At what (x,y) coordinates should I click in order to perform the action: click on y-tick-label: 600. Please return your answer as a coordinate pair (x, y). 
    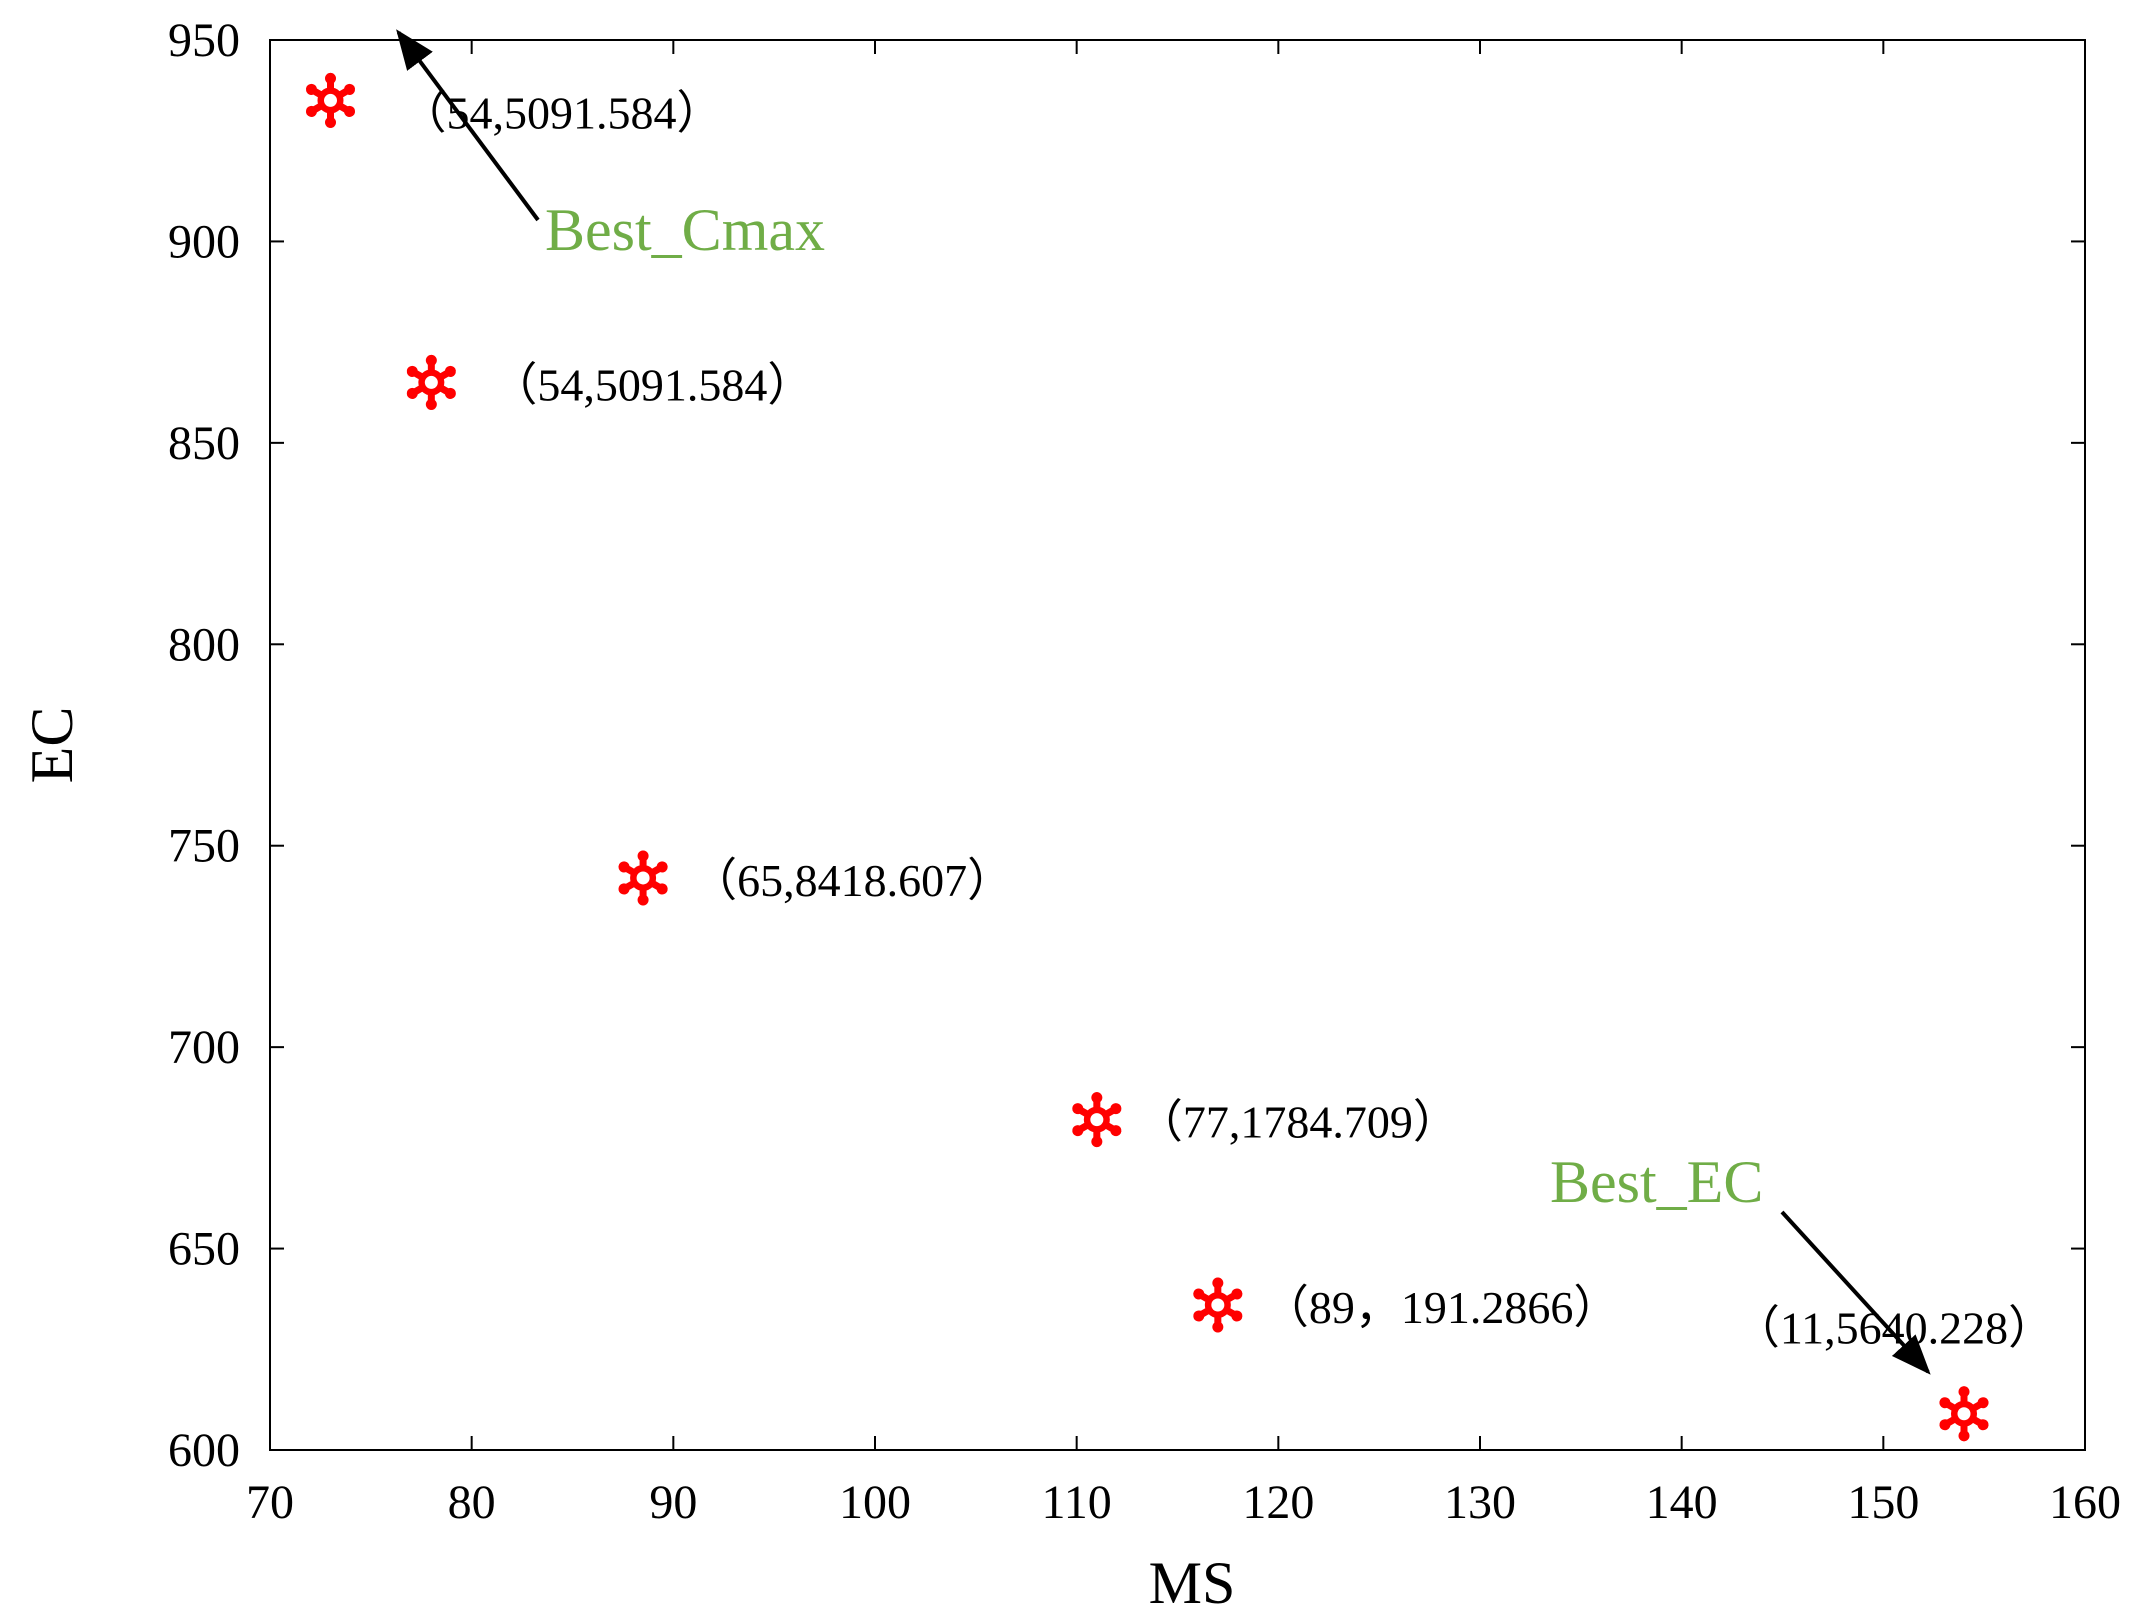
    Looking at the image, I should click on (204, 1450).